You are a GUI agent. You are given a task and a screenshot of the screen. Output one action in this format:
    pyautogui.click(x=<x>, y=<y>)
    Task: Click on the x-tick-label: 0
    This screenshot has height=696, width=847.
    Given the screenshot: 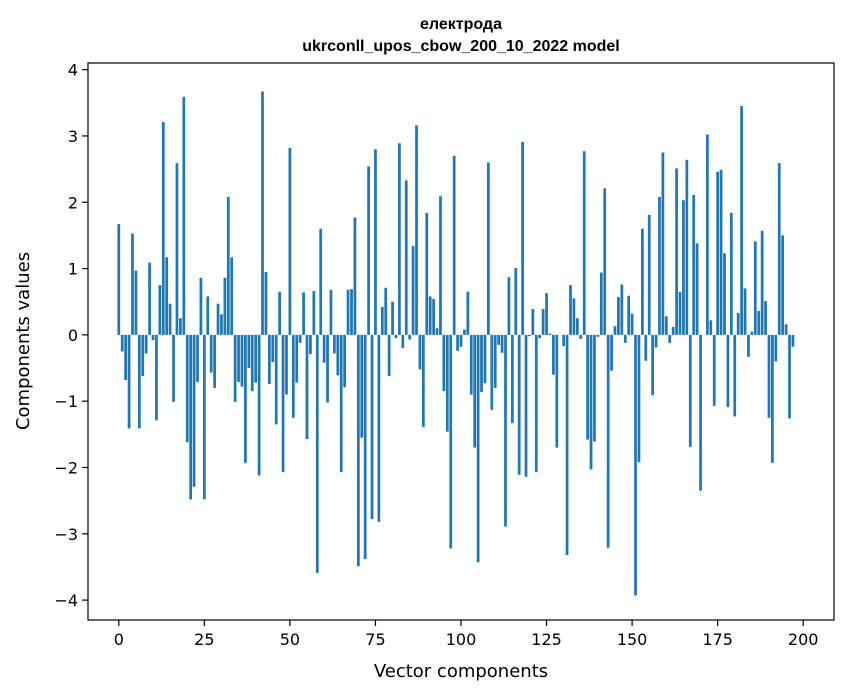 What is the action you would take?
    pyautogui.click(x=119, y=639)
    